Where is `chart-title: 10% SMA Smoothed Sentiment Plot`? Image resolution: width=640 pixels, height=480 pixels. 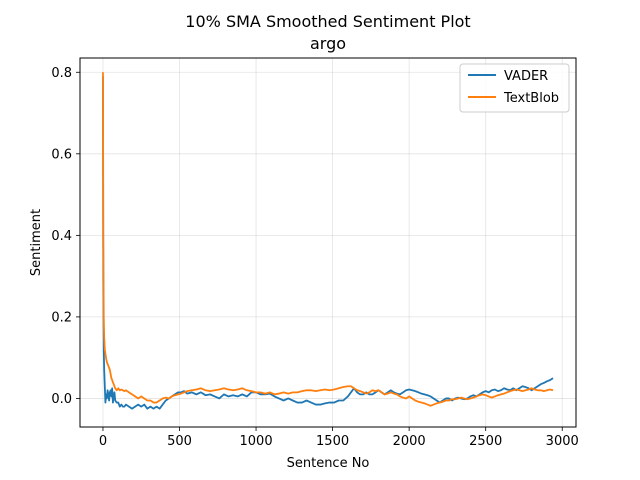
chart-title: 10% SMA Smoothed Sentiment Plot is located at coordinates (327, 21).